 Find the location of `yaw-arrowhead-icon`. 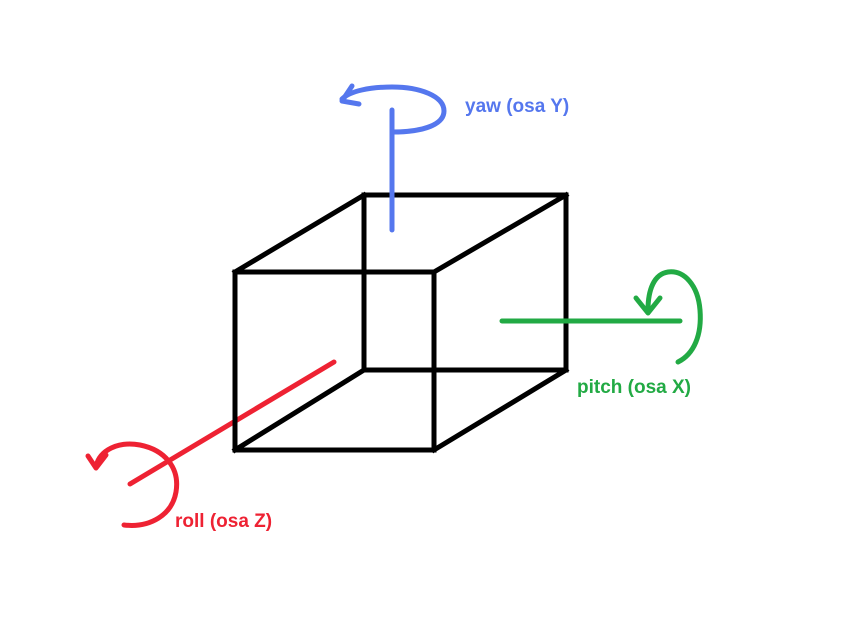

yaw-arrowhead-icon is located at coordinates (350, 95).